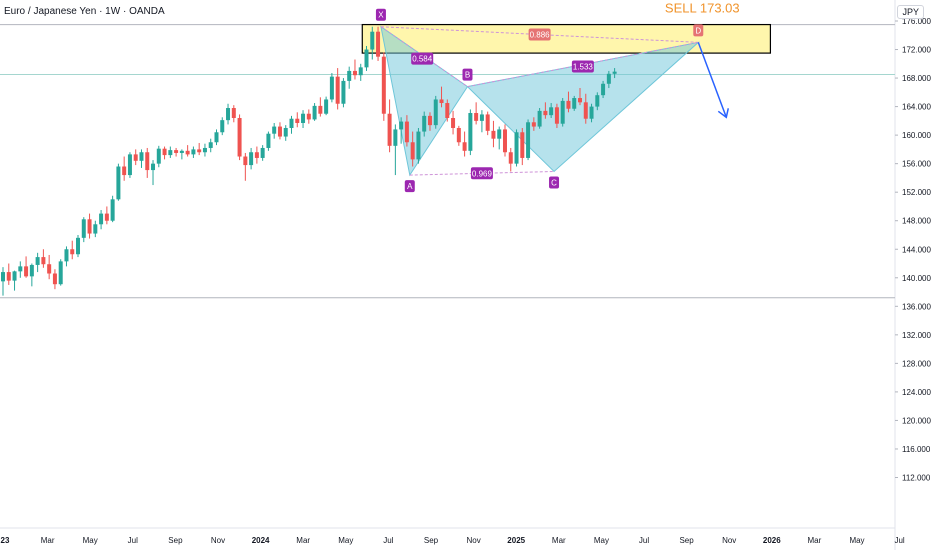 The image size is (932, 550). What do you see at coordinates (916, 478) in the screenshot?
I see `y-tick-label: 112.000` at bounding box center [916, 478].